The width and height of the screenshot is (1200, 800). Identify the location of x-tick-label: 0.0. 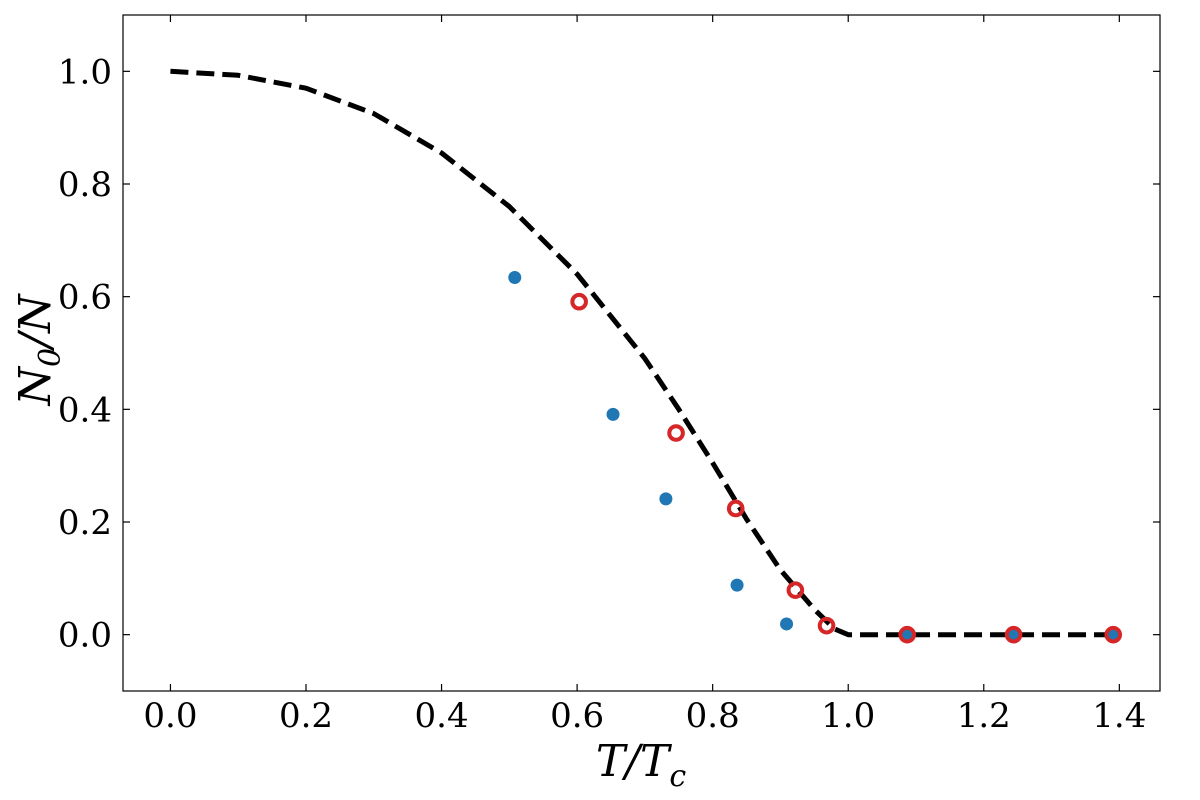
(170, 716).